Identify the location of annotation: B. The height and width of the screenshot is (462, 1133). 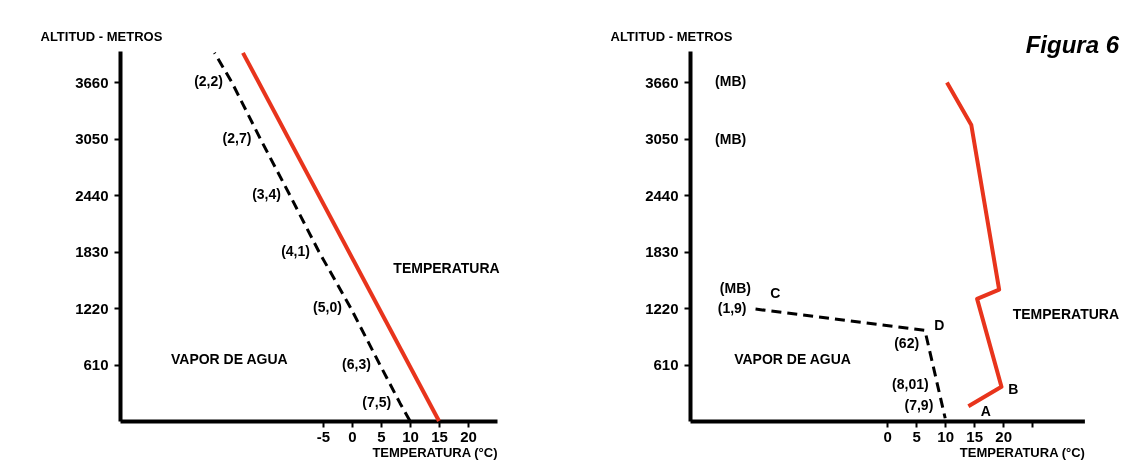
(1013, 388).